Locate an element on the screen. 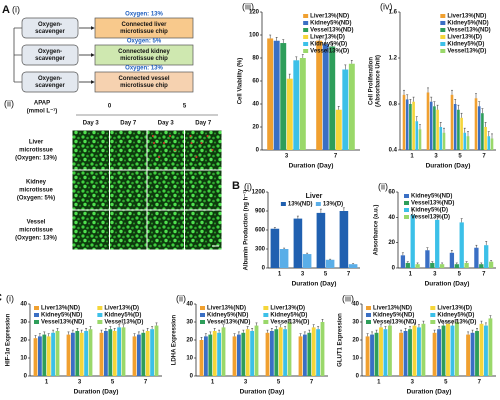 The width and height of the screenshot is (500, 400). y-tick-label: 0.4 is located at coordinates (393, 151).